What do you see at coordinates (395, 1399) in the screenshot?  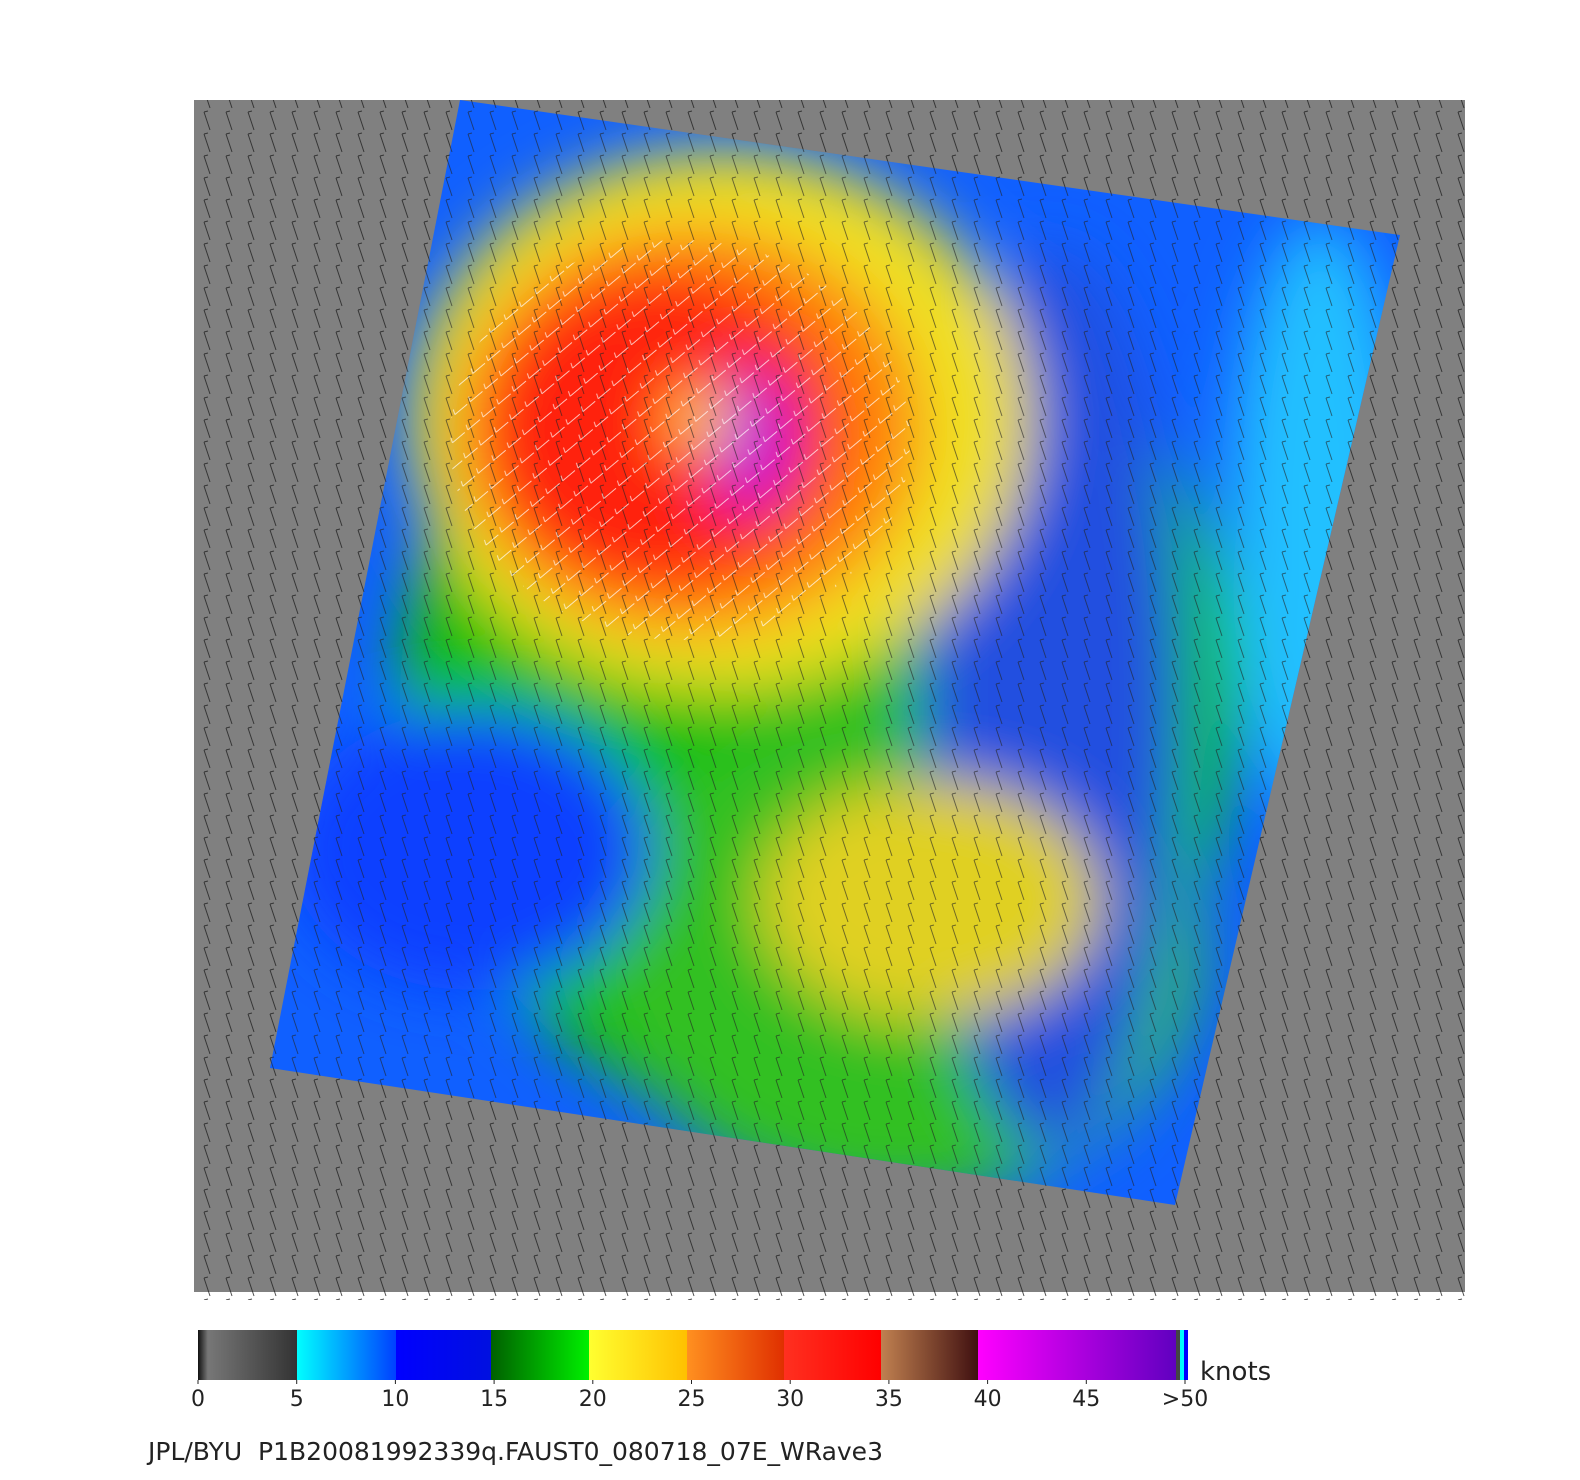 I see `tick-label: 10` at bounding box center [395, 1399].